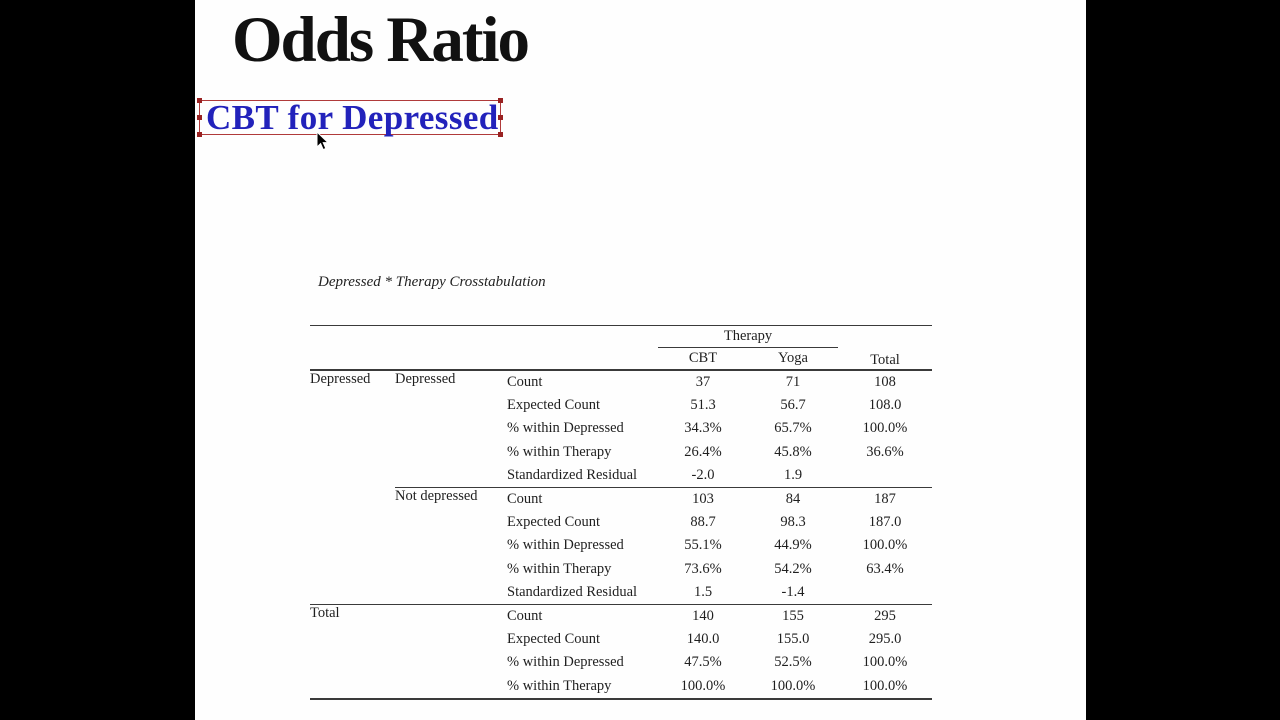 Image resolution: width=1280 pixels, height=720 pixels. I want to click on table-row: % within Depressed 47.5% 52.5% 100.0%, so click(621, 662).